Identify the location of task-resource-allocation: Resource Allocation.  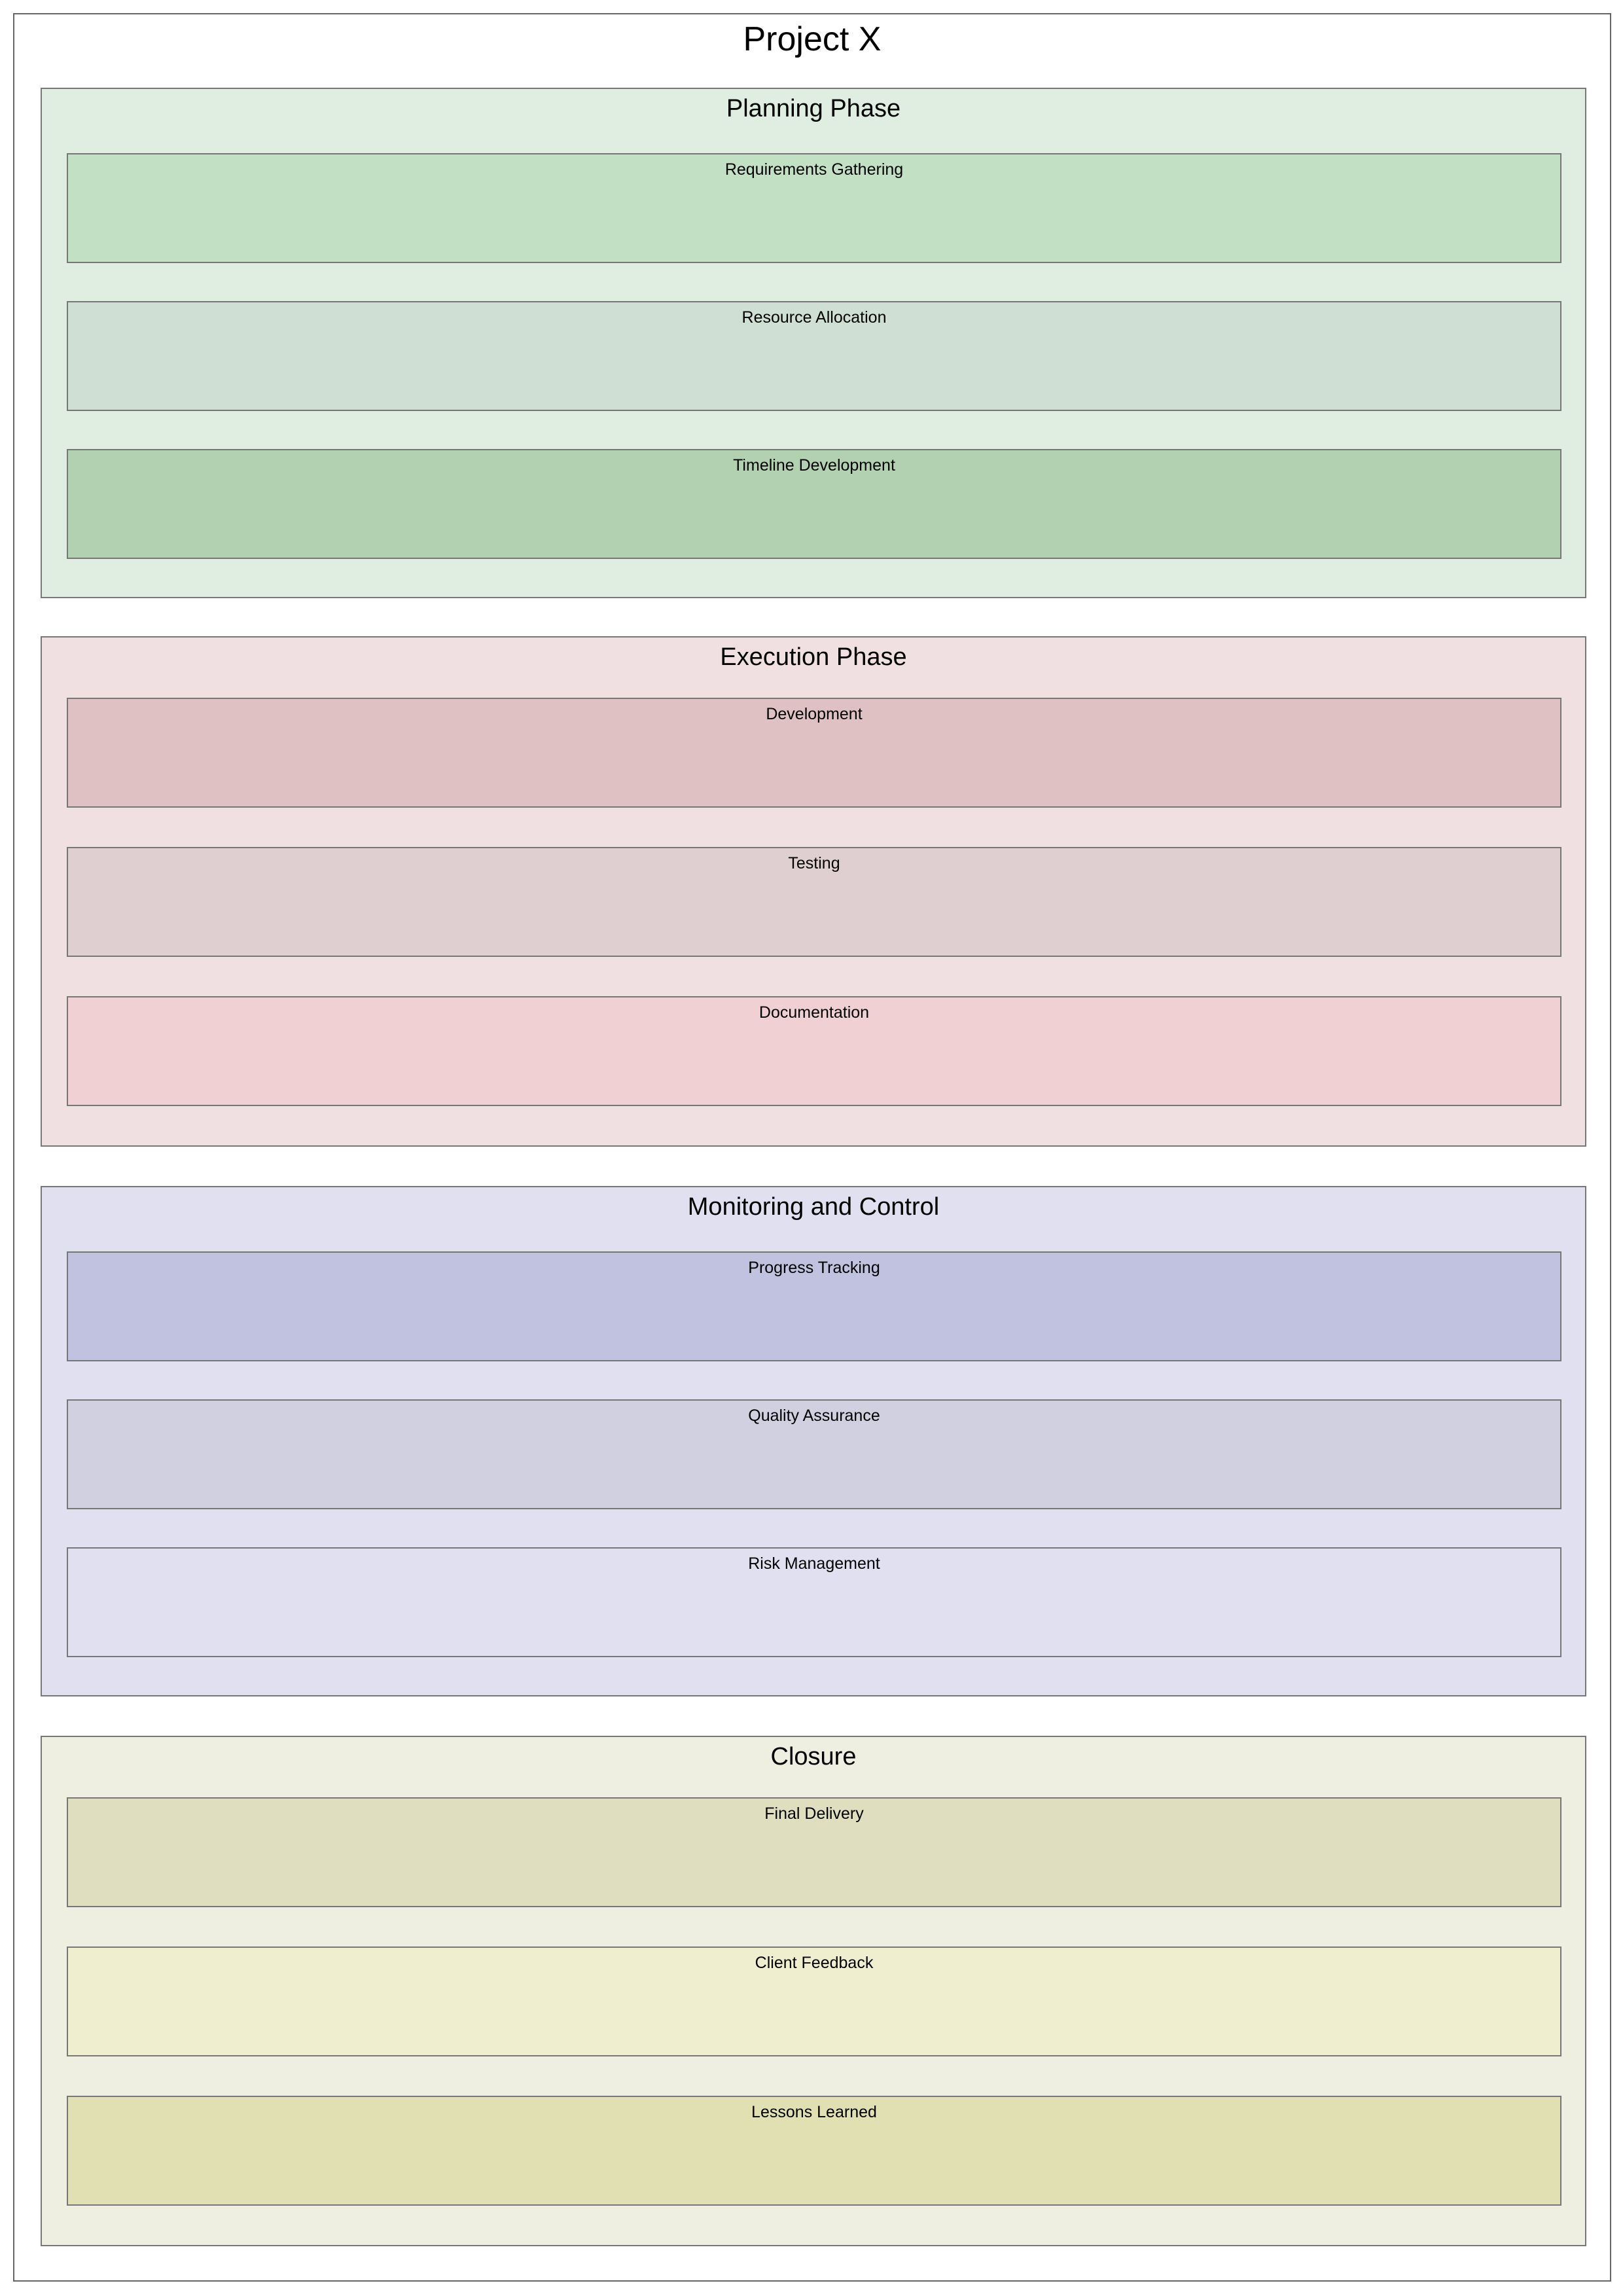
(814, 356).